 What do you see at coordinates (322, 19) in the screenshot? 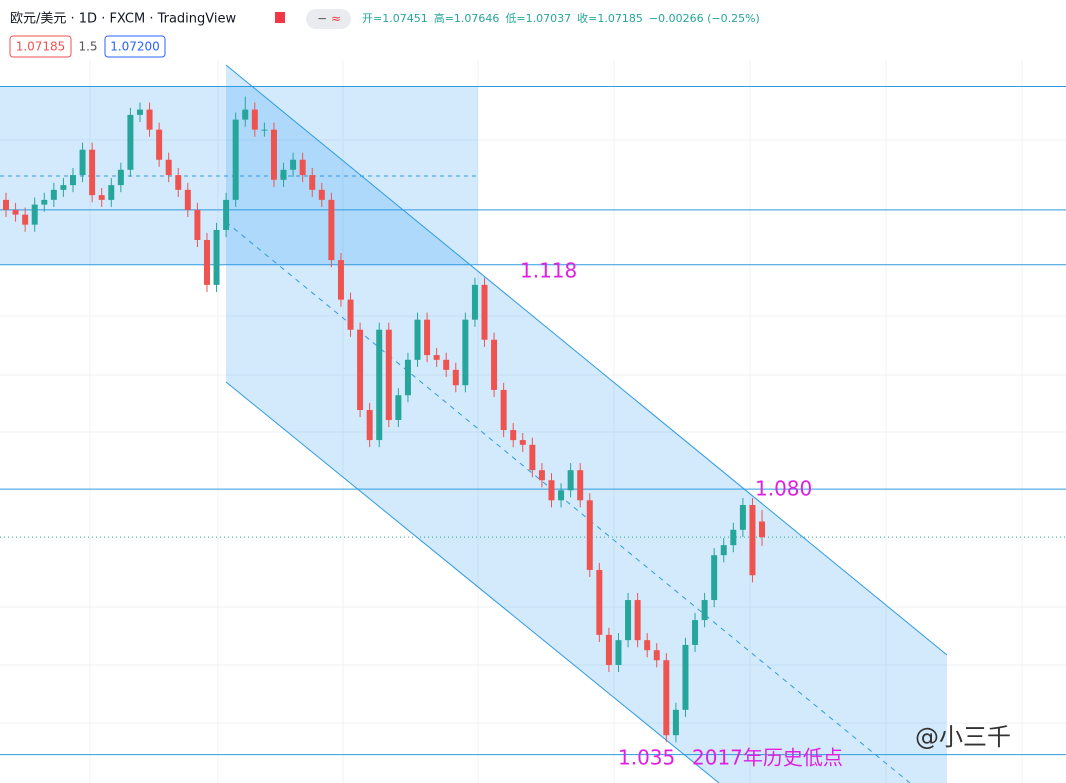
I see `toggle-icon: −` at bounding box center [322, 19].